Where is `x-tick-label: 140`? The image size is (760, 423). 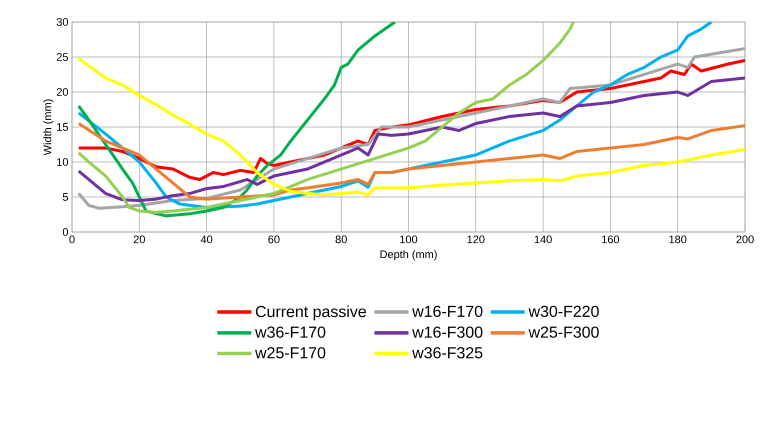 x-tick-label: 140 is located at coordinates (543, 240).